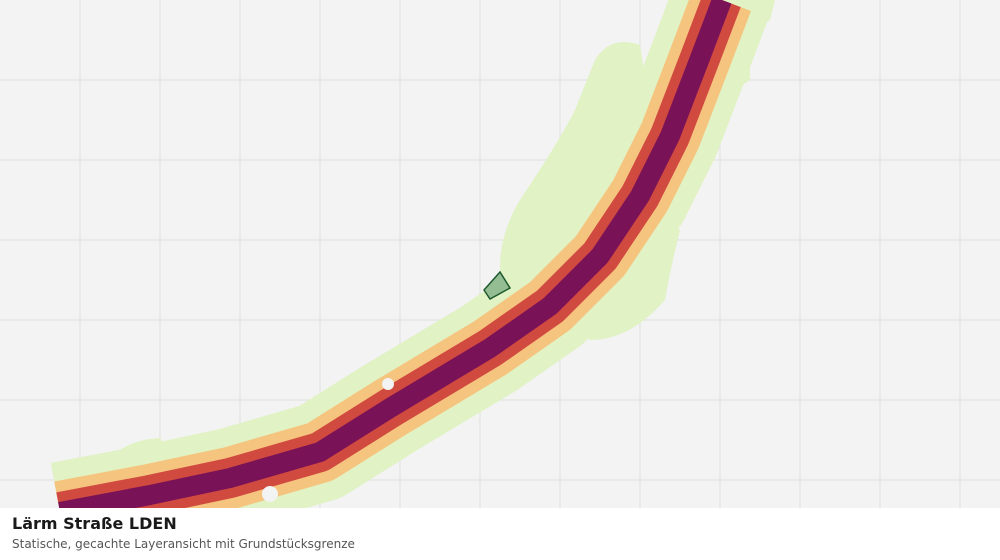 The width and height of the screenshot is (1000, 560). Describe the element at coordinates (94, 523) in the screenshot. I see `map-title: Lärm Straße LDEN` at that location.